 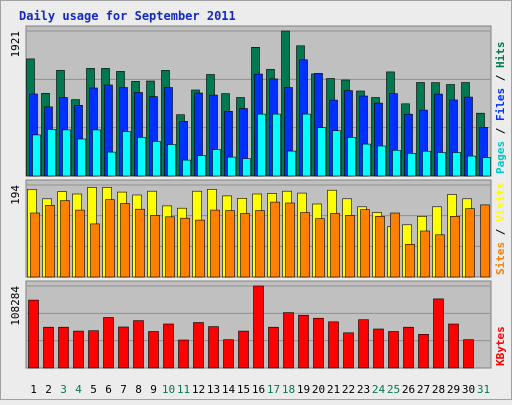 I want to click on side-legend: Sites / Visits, so click(x=500, y=228).